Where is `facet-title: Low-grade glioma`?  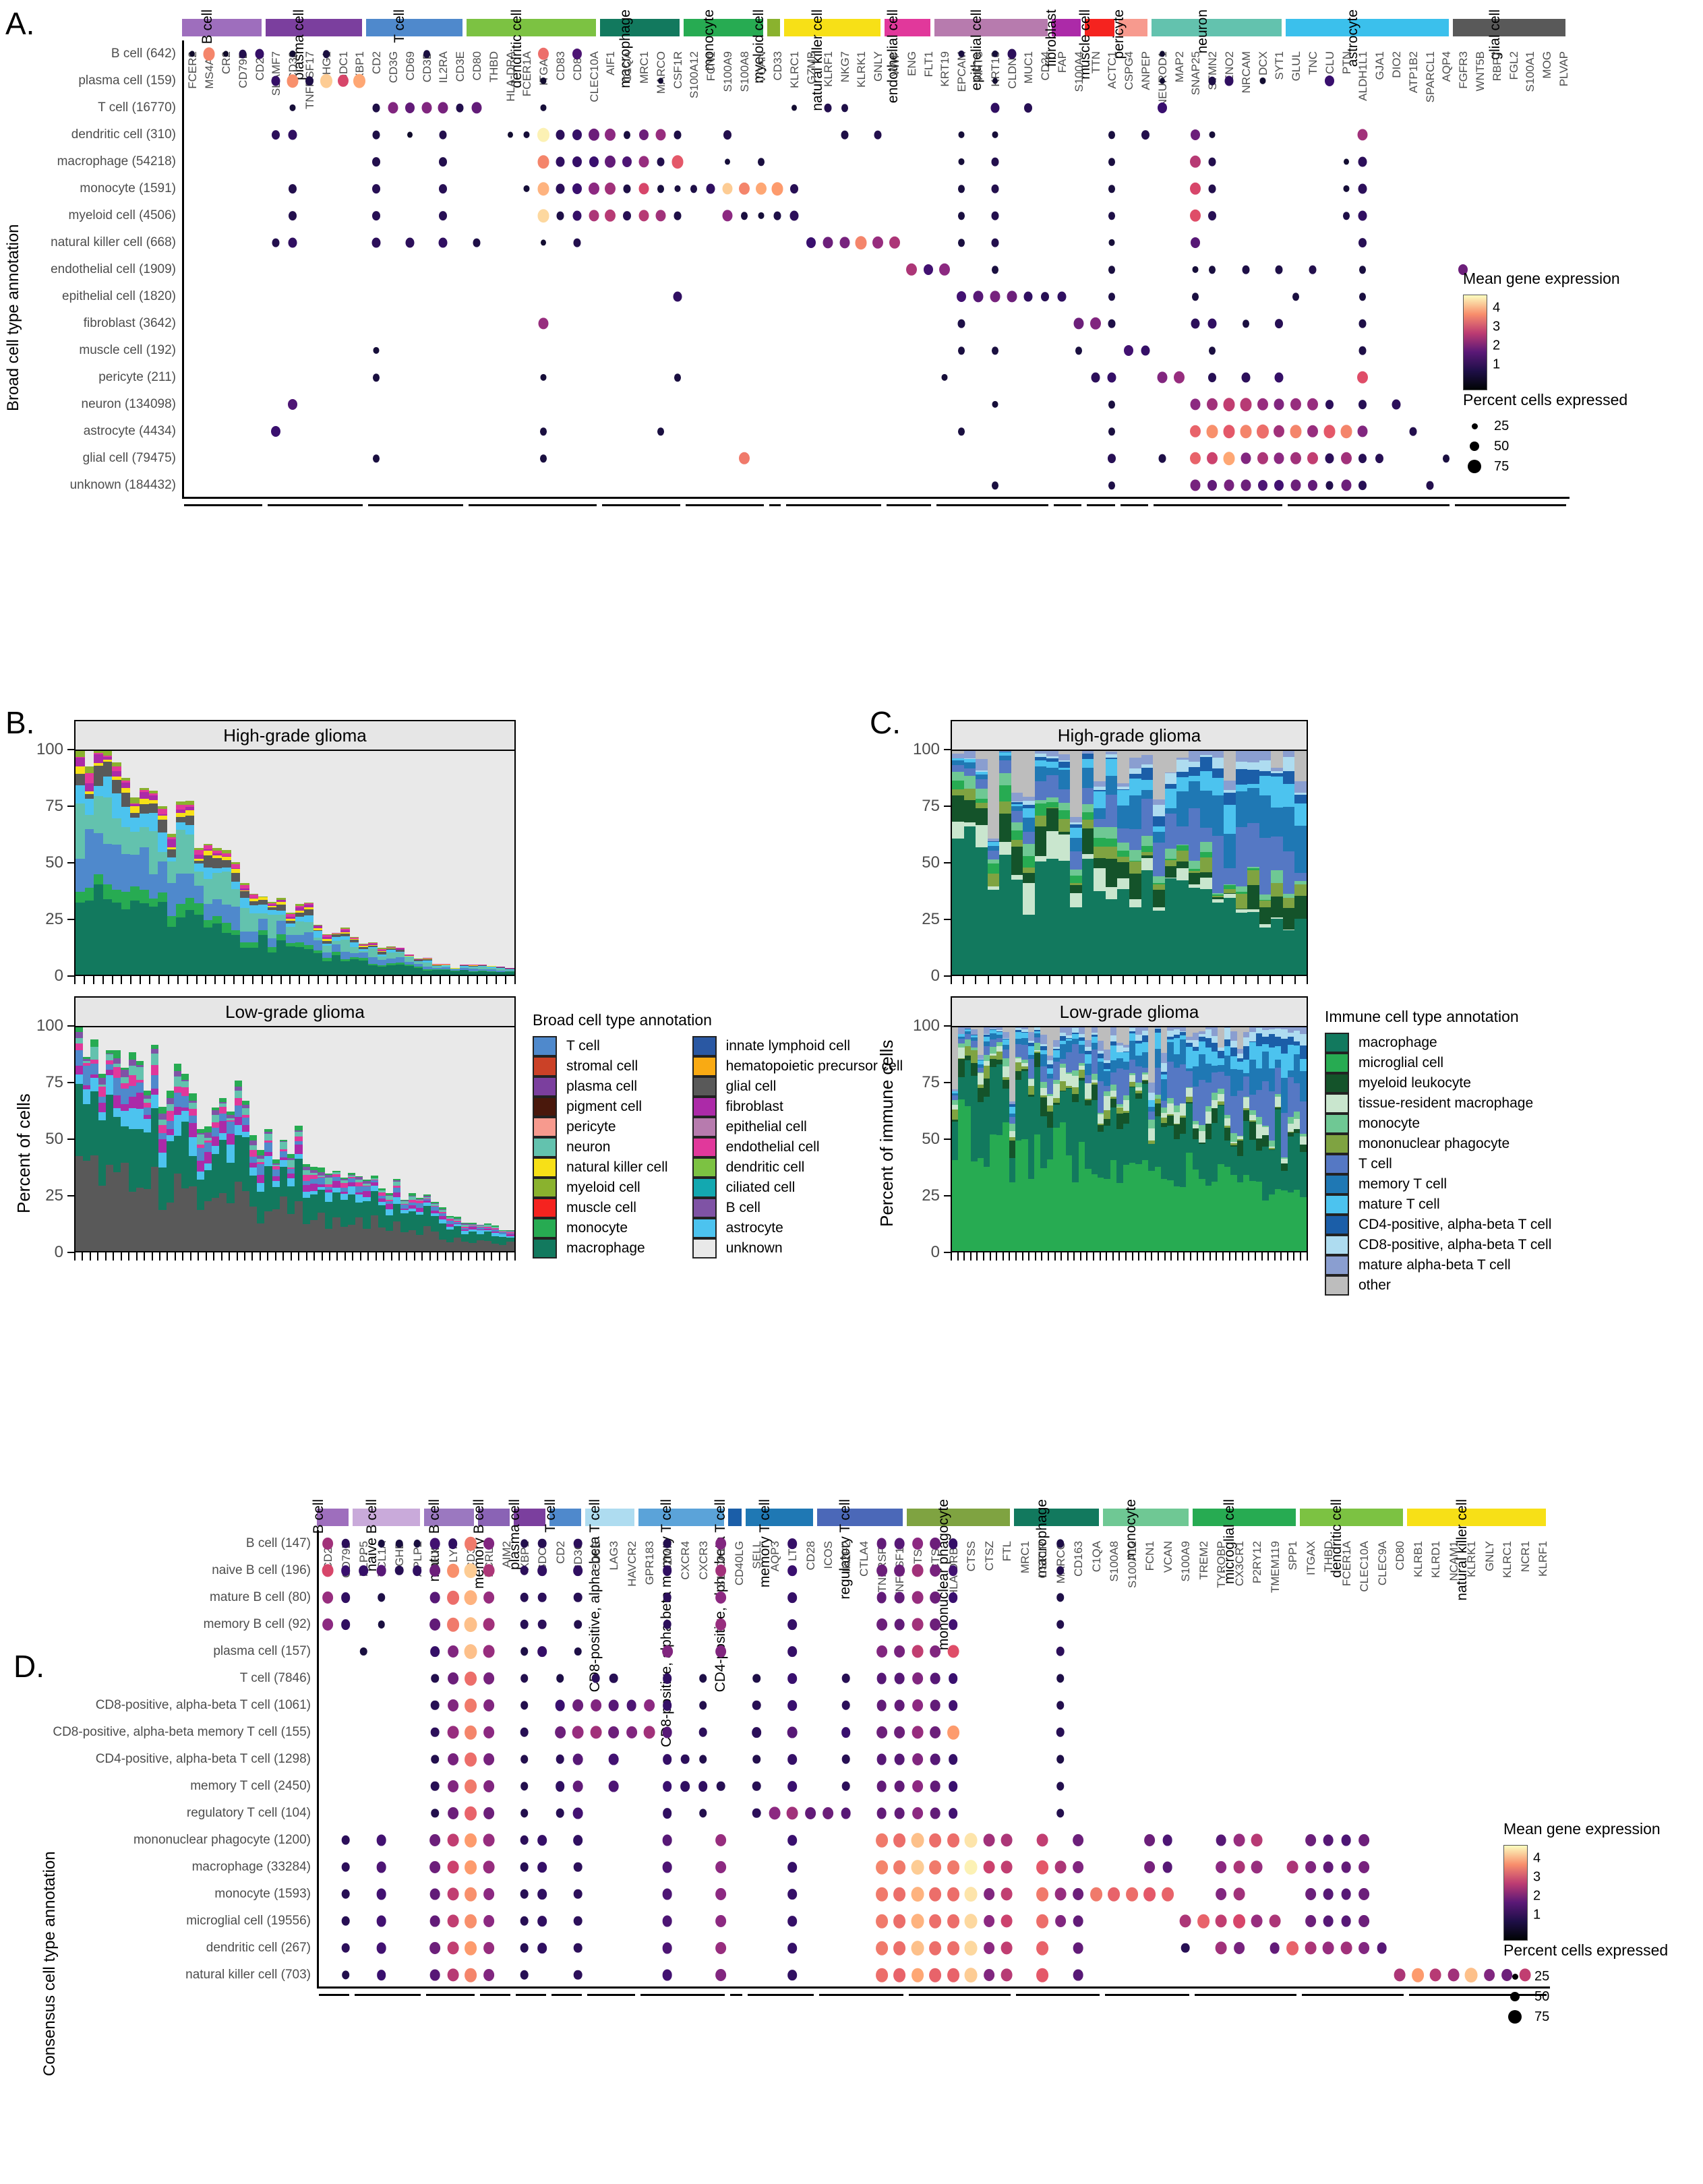 facet-title: Low-grade glioma is located at coordinates (1129, 1012).